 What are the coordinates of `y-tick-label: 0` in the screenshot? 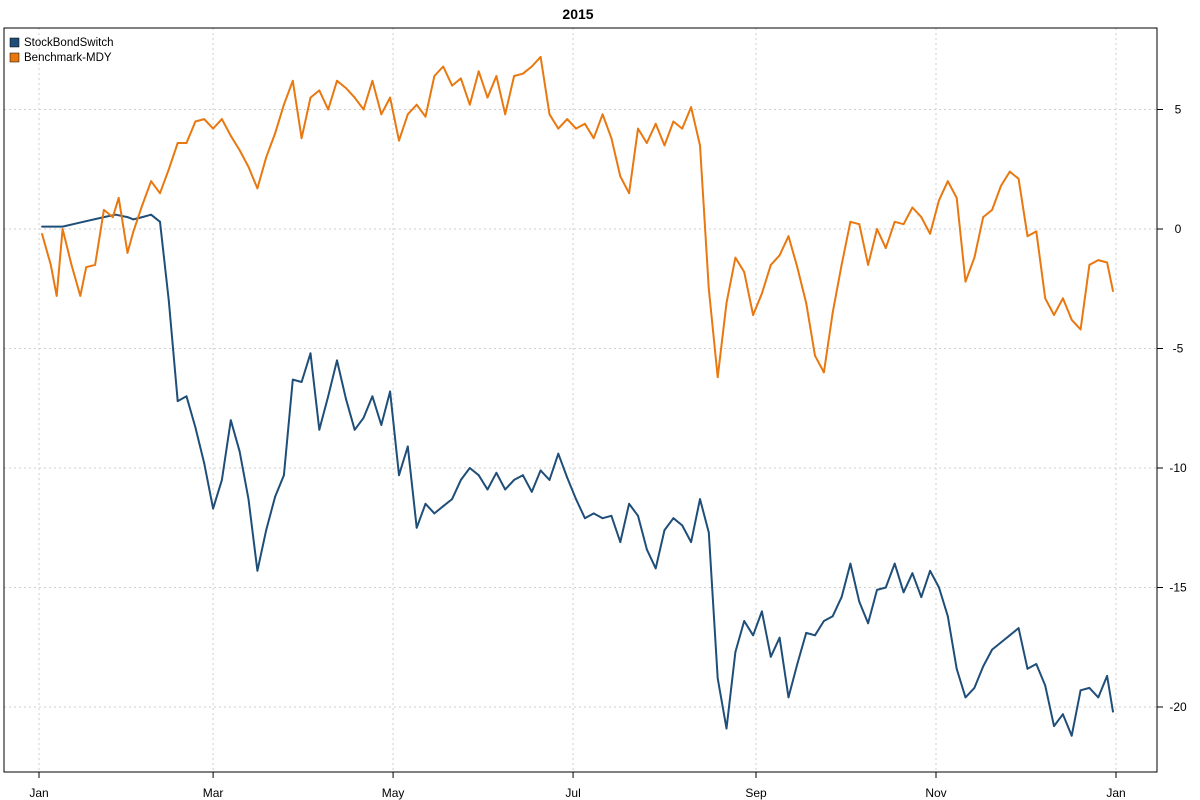 It's located at (1178, 229).